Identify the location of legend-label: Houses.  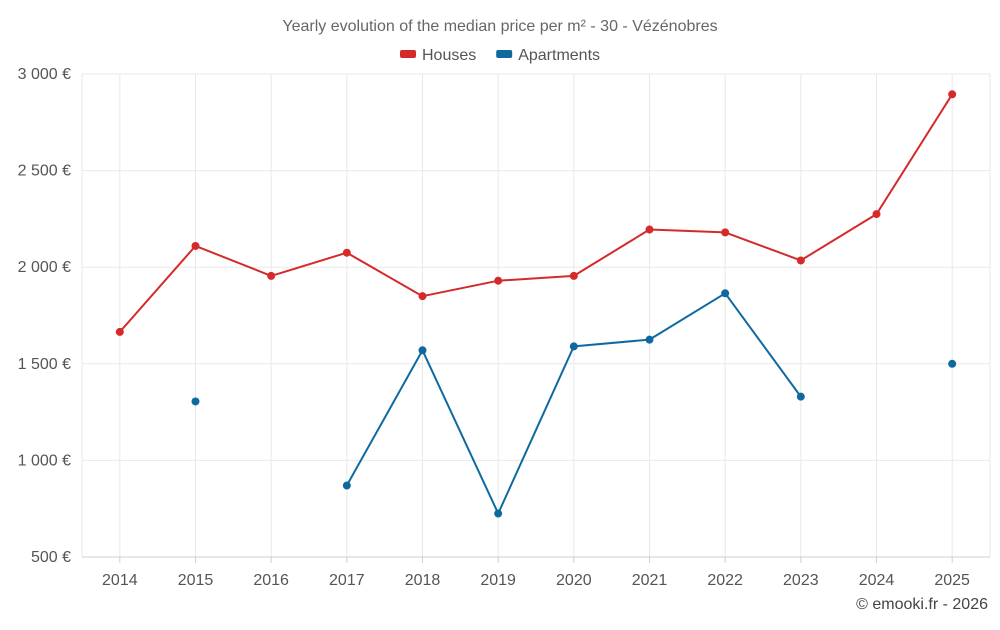
(449, 55).